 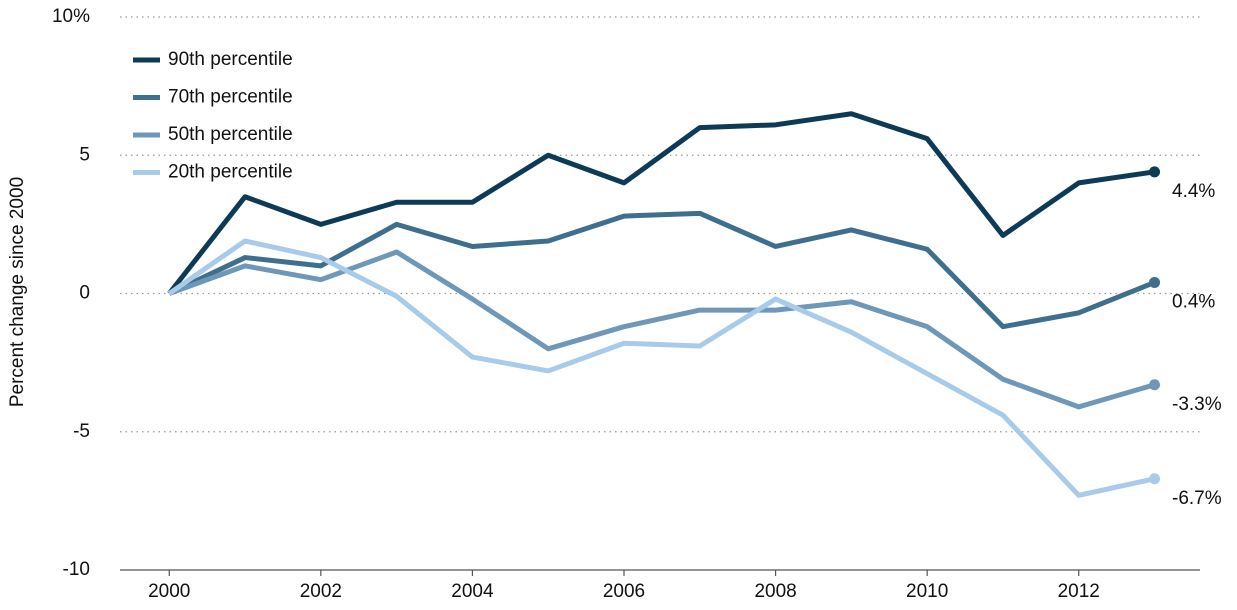 I want to click on legend-label: 70th percentile, so click(x=230, y=97).